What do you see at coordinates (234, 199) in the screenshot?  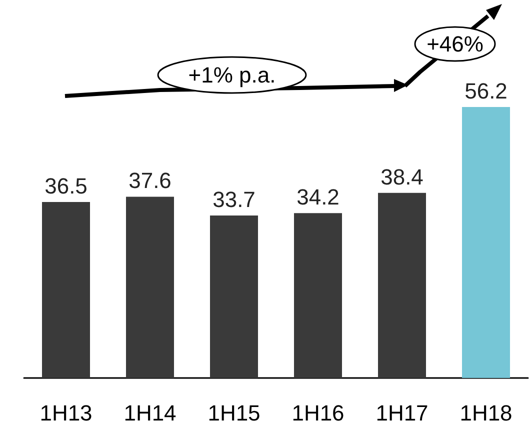 I see `data-label: 33.7` at bounding box center [234, 199].